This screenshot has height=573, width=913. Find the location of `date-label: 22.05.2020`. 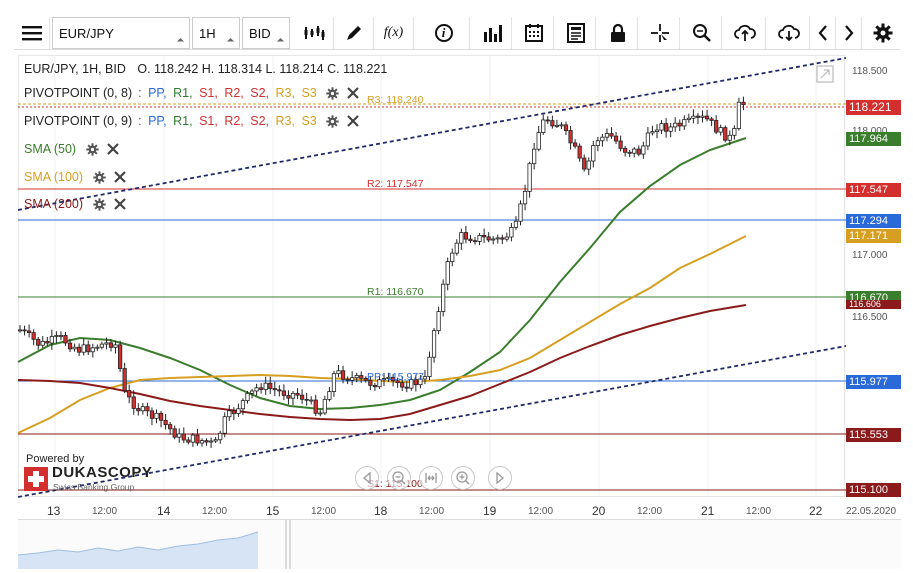

date-label: 22.05.2020 is located at coordinates (871, 511).